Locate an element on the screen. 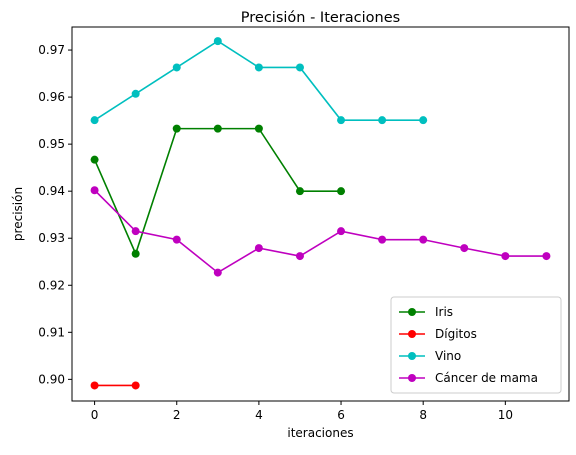 The image size is (576, 455). series-line is located at coordinates (320, 231).